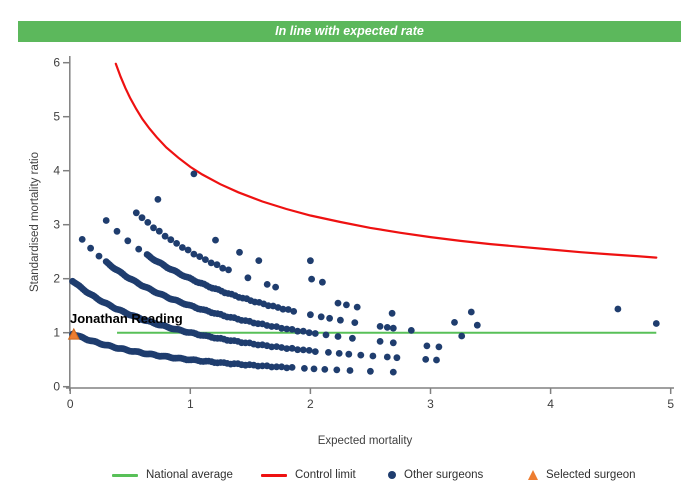  What do you see at coordinates (125, 475) in the screenshot?
I see `national-average-line-swatch` at bounding box center [125, 475].